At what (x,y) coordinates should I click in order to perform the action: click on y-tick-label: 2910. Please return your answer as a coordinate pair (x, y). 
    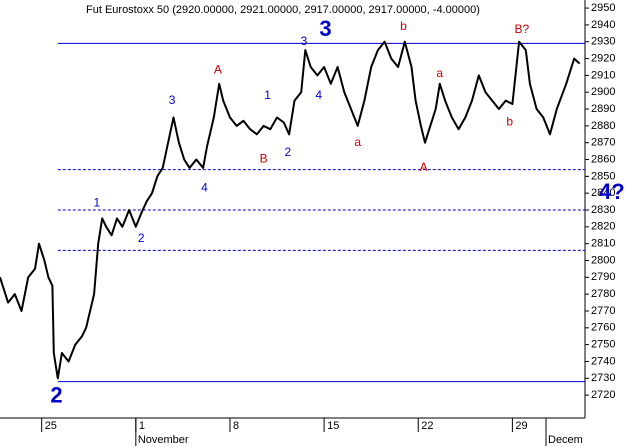
    Looking at the image, I should click on (603, 75).